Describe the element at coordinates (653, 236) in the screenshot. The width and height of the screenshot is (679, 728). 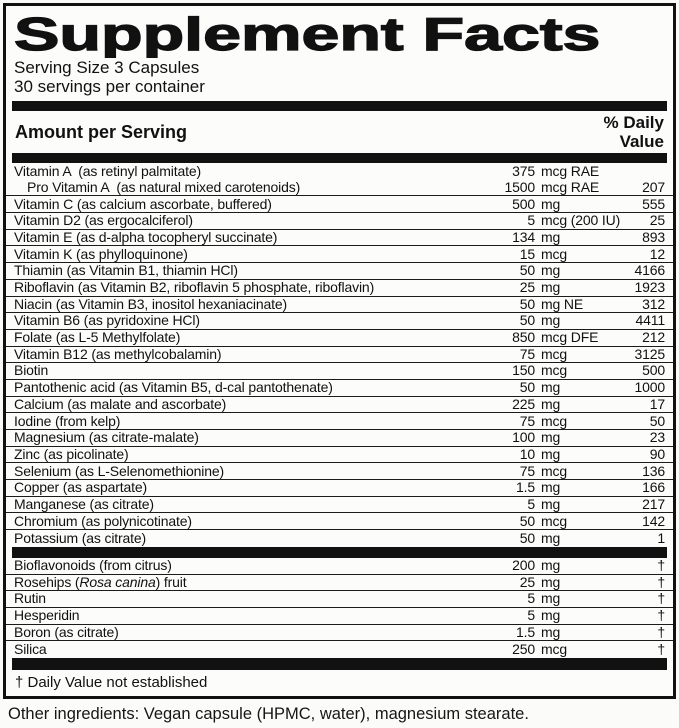
I see `nutrient-dv: 893` at that location.